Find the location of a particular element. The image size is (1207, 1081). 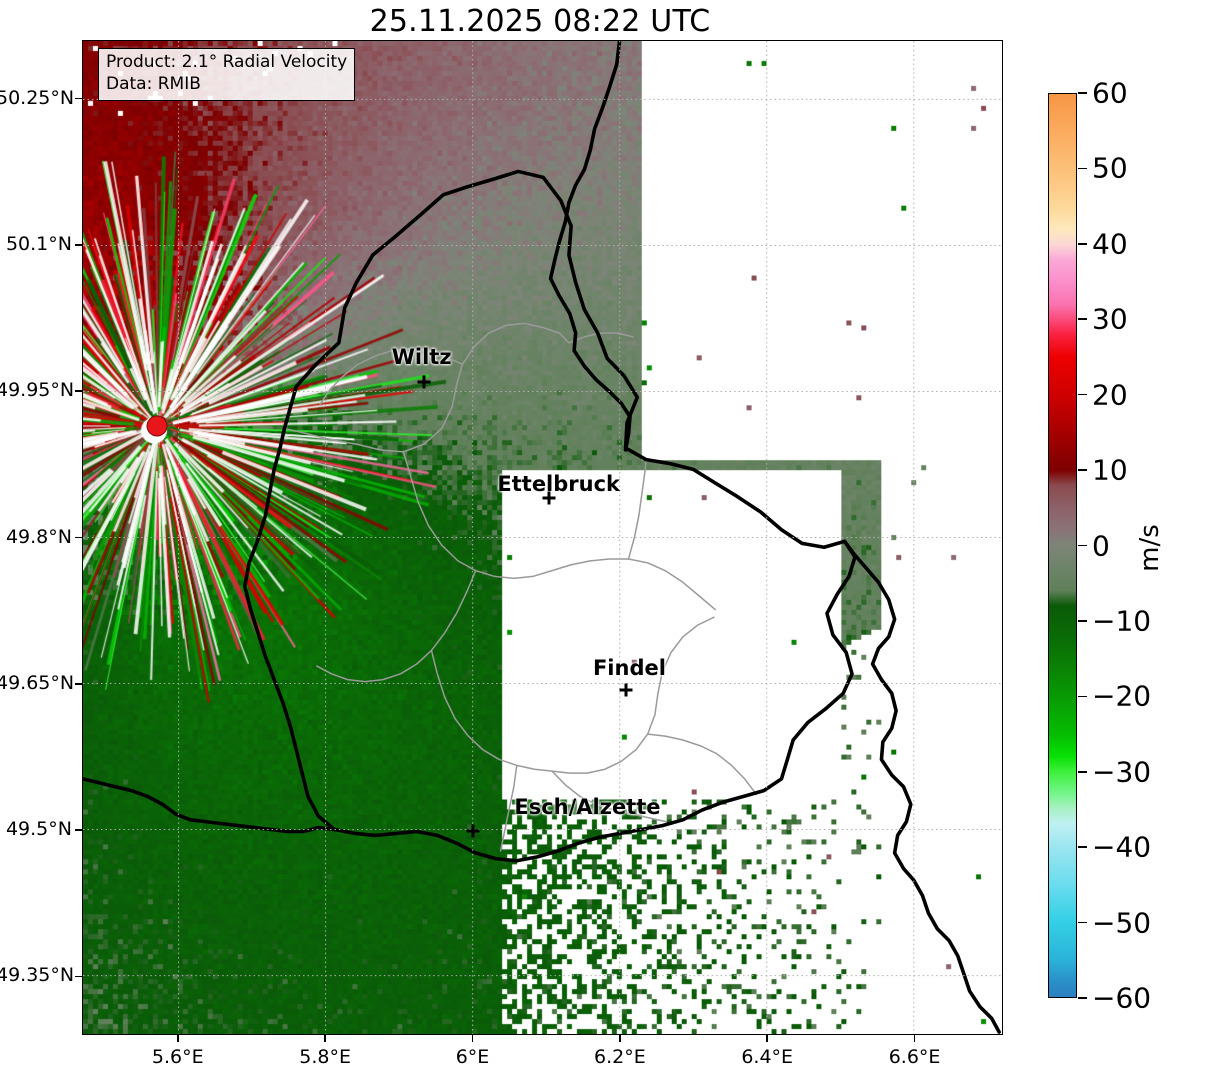

colorbar-label: m/s is located at coordinates (1150, 548).